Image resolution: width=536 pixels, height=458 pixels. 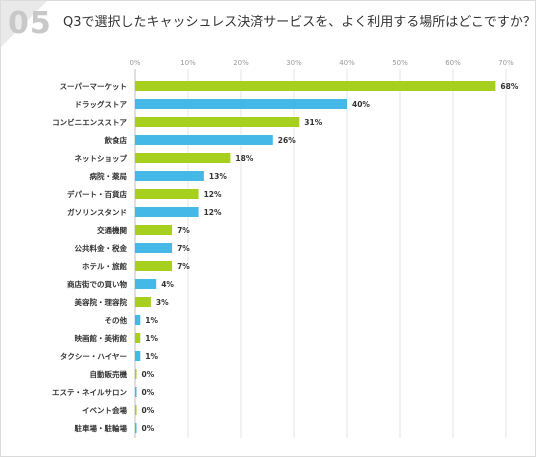 I want to click on value-label: 31%, so click(x=313, y=122).